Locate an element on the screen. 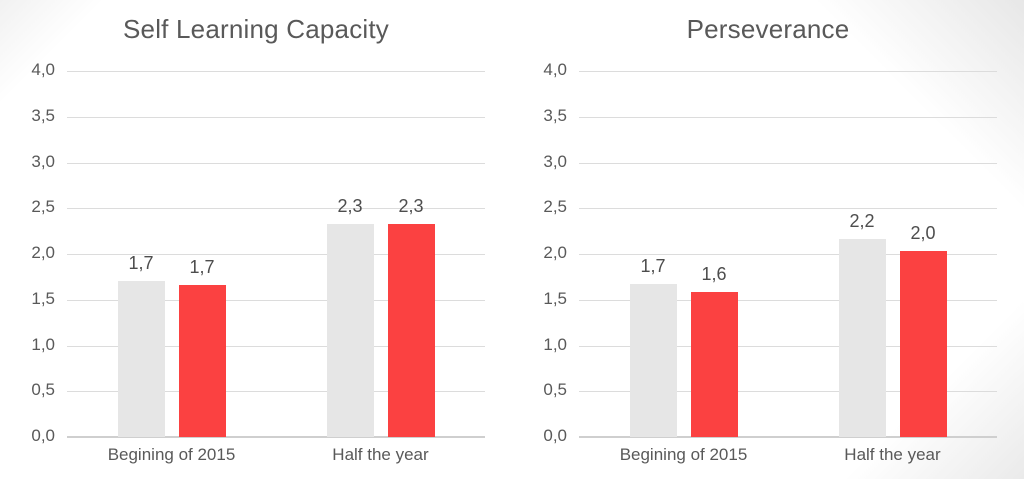 Image resolution: width=1024 pixels, height=479 pixels. bar-value-label: 2,0 is located at coordinates (923, 233).